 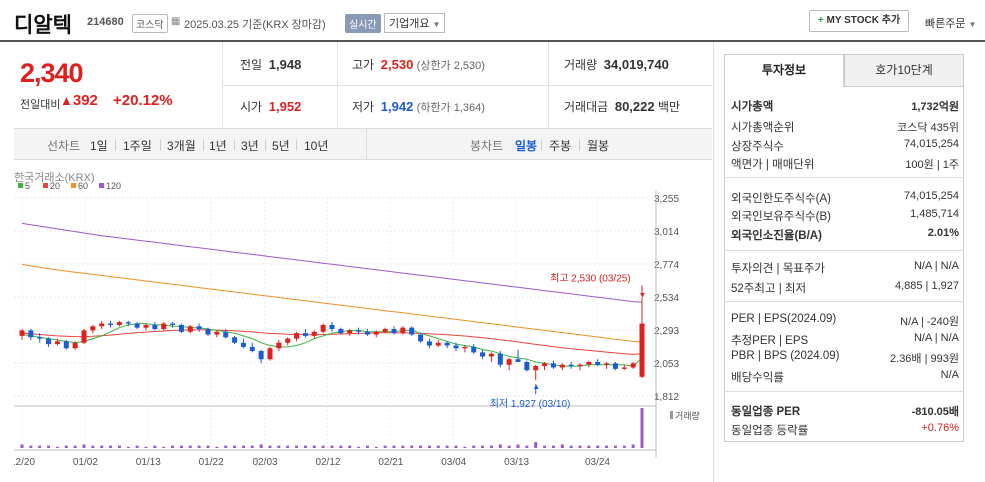 What do you see at coordinates (363, 23) in the screenshot?
I see `realtime-button: 실시간` at bounding box center [363, 23].